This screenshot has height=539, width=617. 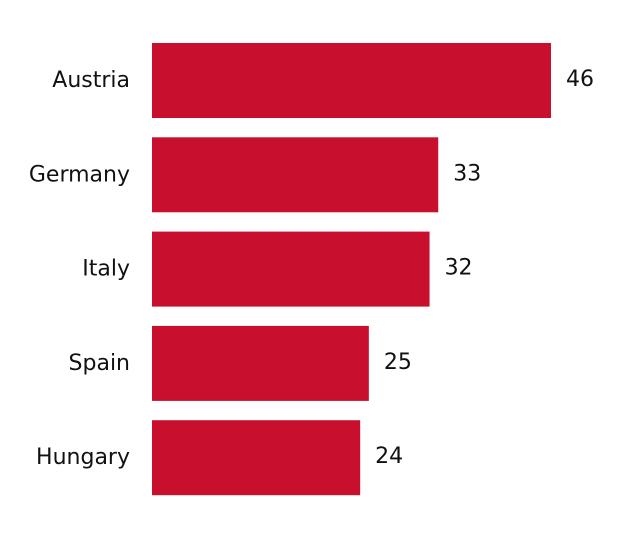 What do you see at coordinates (83, 457) in the screenshot?
I see `category-label-hungary: Hungary` at bounding box center [83, 457].